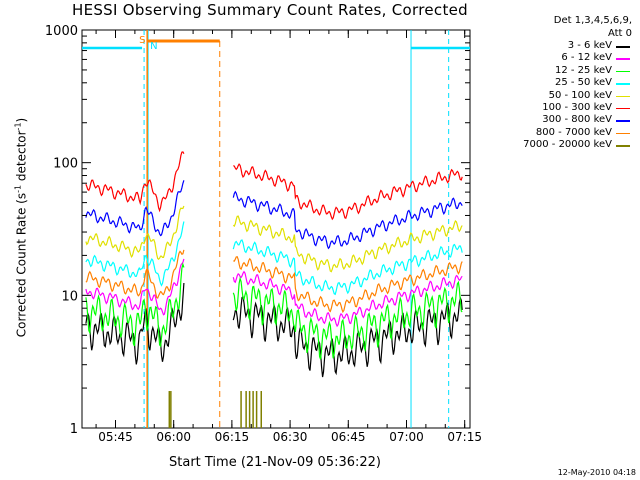 This screenshot has width=640, height=480. What do you see at coordinates (153, 46) in the screenshot?
I see `night-label: N` at bounding box center [153, 46].